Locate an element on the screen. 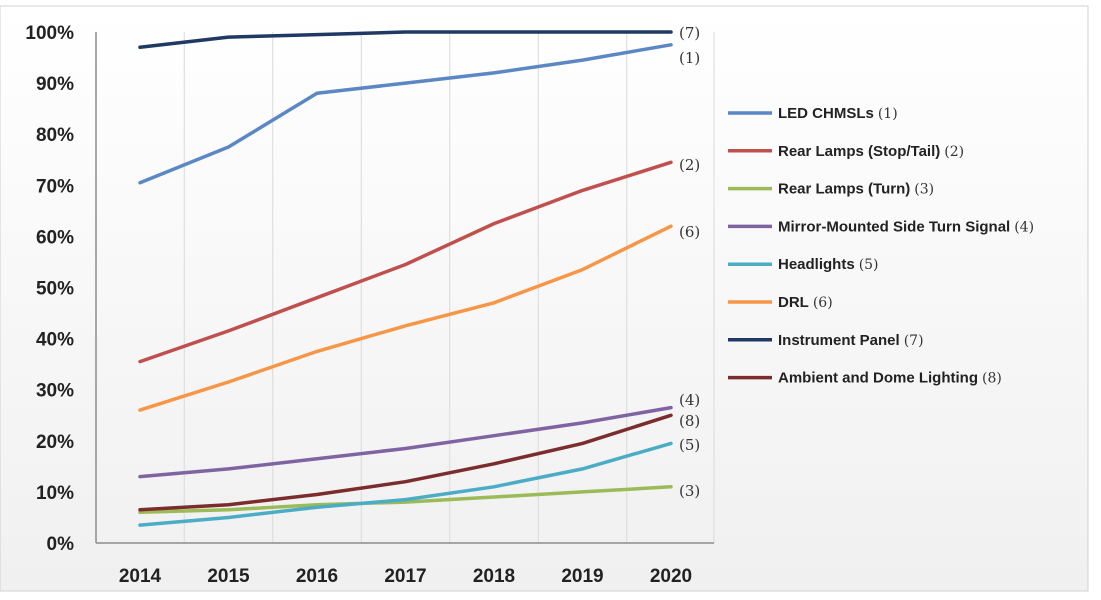  x-tick-labels: 2014 2015 2016 2017 2018 2019 2020 is located at coordinates (405, 576).